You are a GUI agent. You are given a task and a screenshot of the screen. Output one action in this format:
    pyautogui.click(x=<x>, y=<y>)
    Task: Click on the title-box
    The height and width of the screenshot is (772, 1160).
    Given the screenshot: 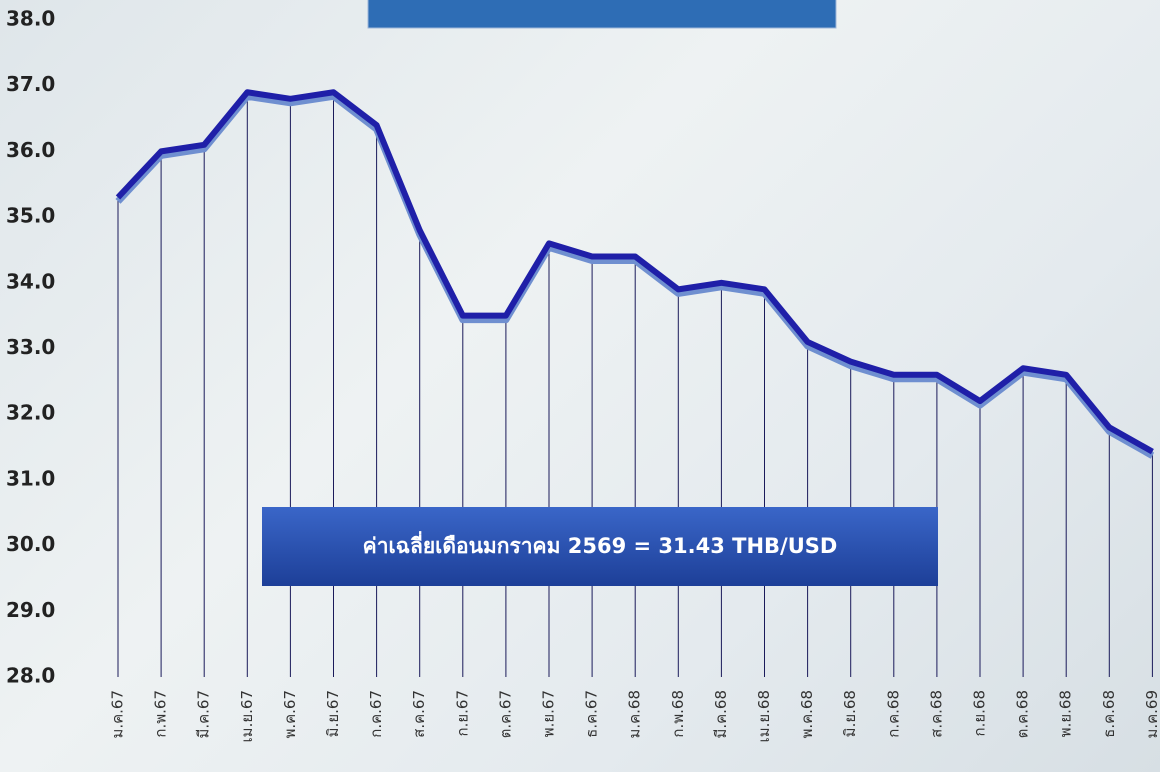 What is the action you would take?
    pyautogui.click(x=602, y=14)
    